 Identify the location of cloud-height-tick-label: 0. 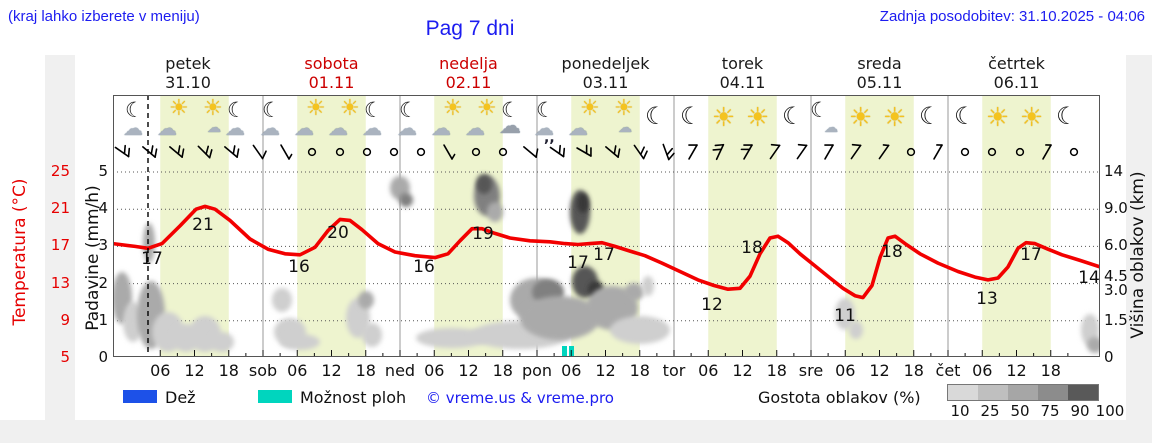
(1109, 357).